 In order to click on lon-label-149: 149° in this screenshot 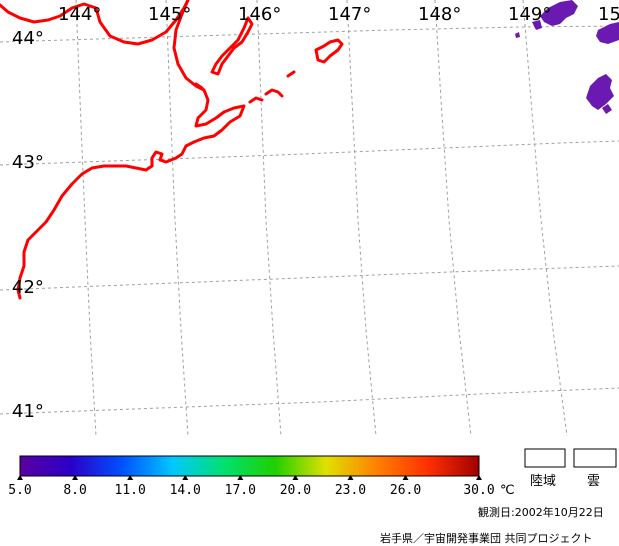, I will do `click(529, 14)`.